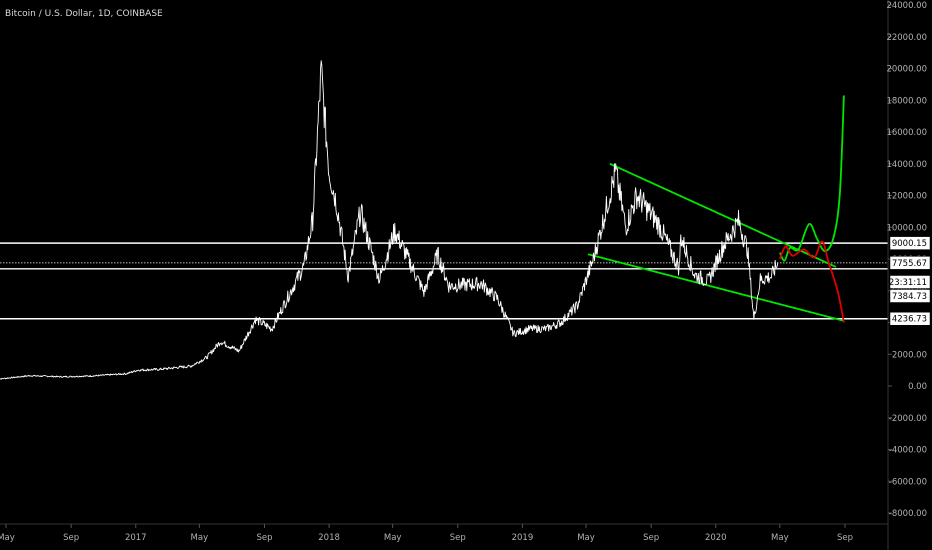 The image size is (932, 550). Describe the element at coordinates (716, 242) in the screenshot. I see `trendlines` at that location.